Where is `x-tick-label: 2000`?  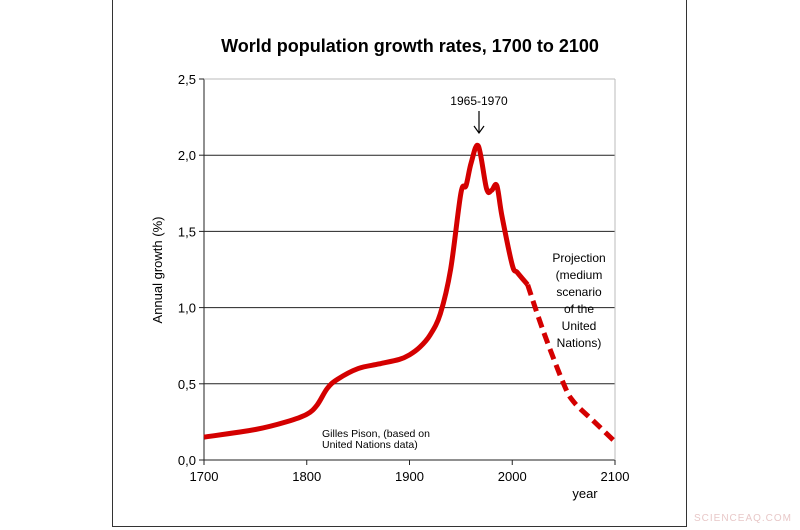
x-tick-label: 2000 is located at coordinates (512, 476).